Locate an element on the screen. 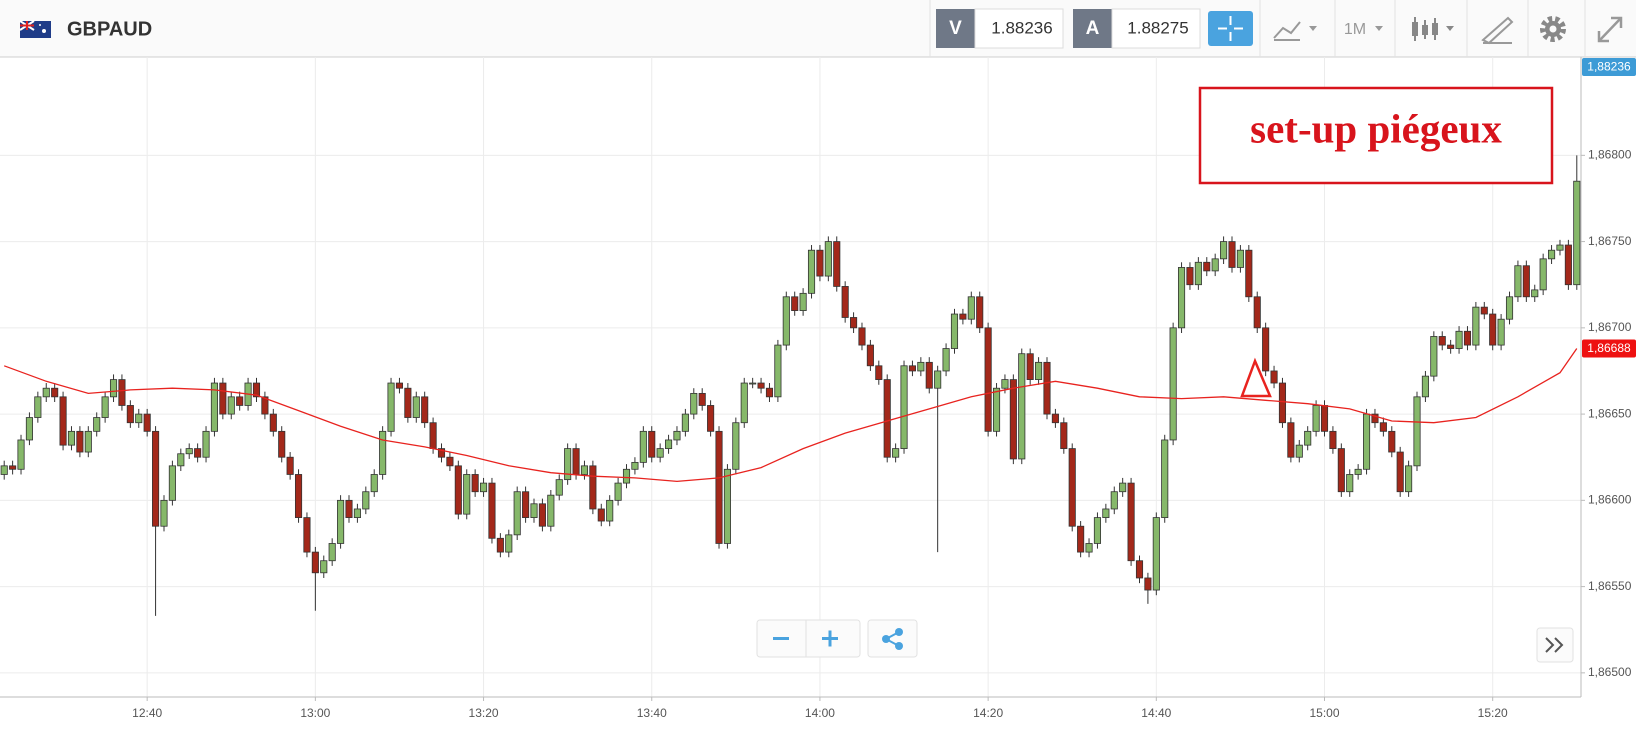  x-tick-label: 13:20 is located at coordinates (484, 713).